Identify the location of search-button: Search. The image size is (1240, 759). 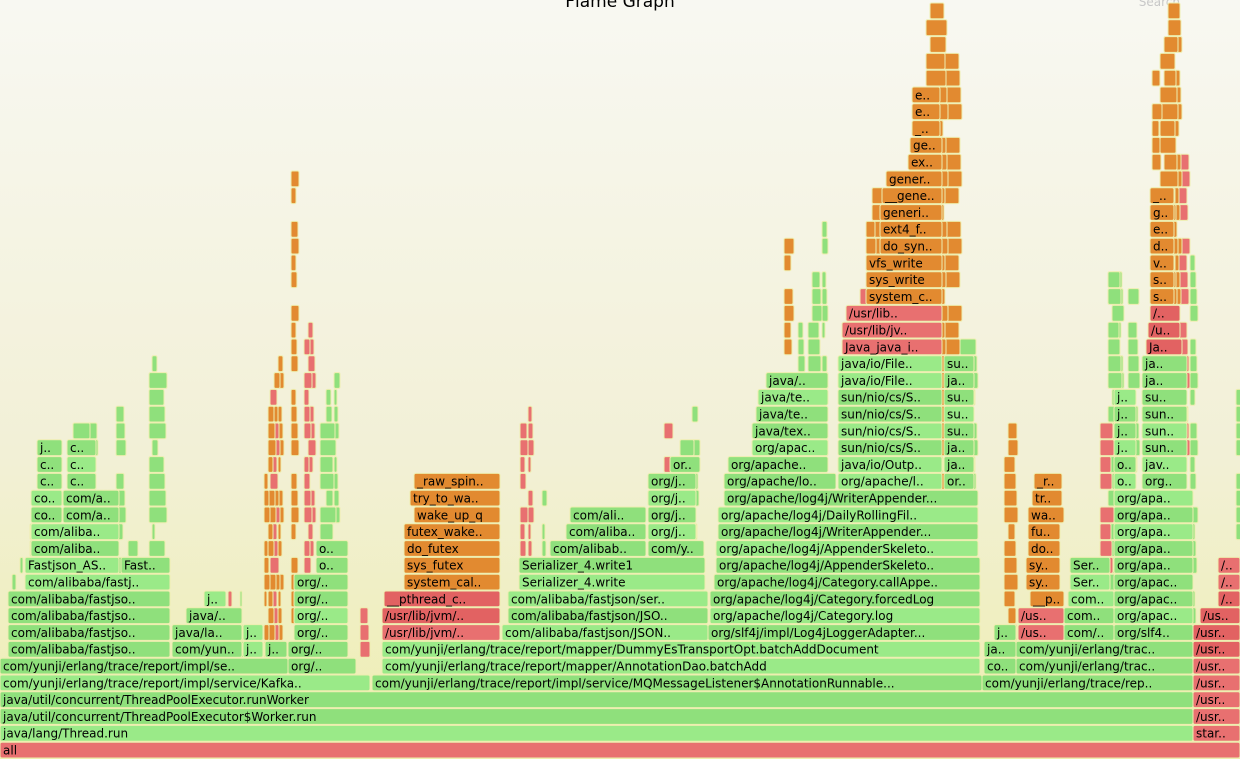
(1159, 4).